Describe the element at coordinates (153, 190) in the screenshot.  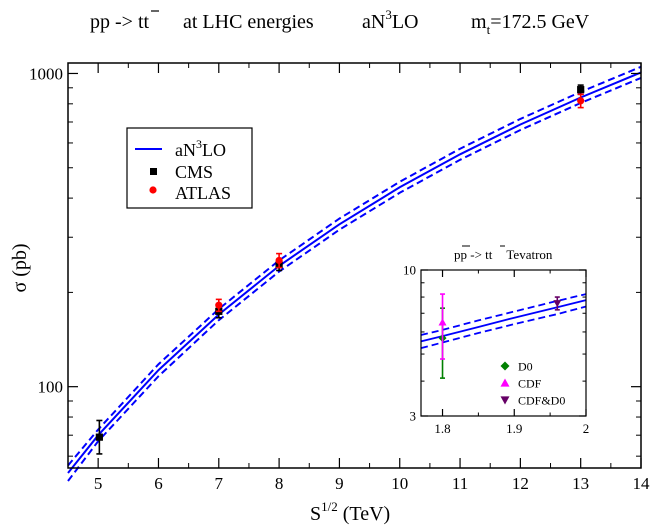
I see `legend-atlas-marker` at that location.